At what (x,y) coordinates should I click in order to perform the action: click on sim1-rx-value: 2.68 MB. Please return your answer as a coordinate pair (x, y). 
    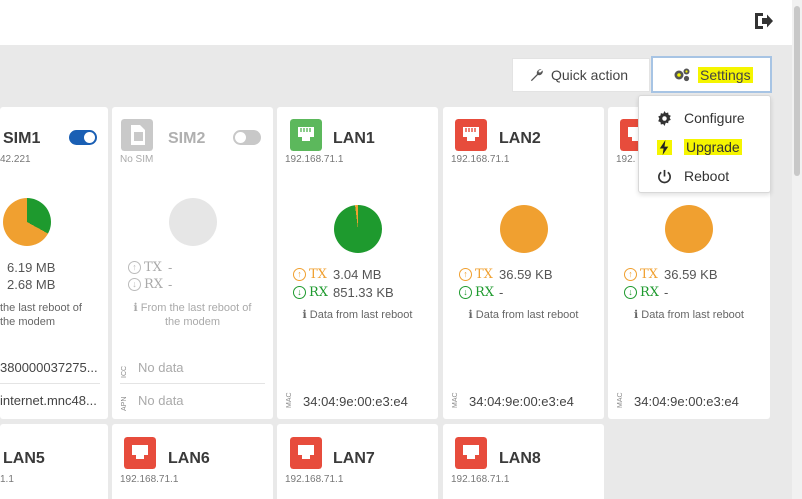
    Looking at the image, I should click on (31, 284).